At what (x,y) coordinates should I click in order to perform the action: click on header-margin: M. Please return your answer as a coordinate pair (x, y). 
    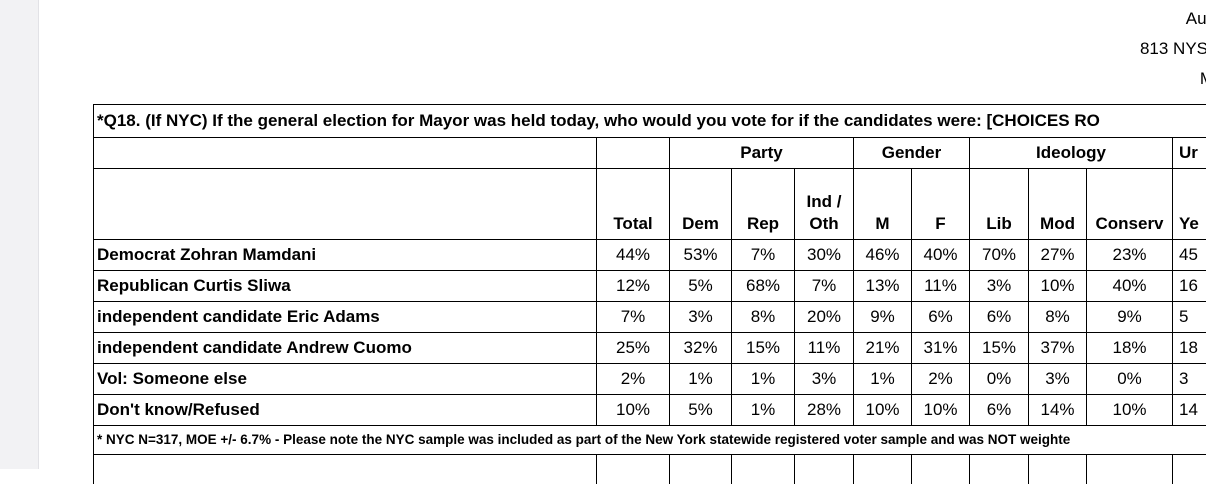
    Looking at the image, I should click on (1173, 79).